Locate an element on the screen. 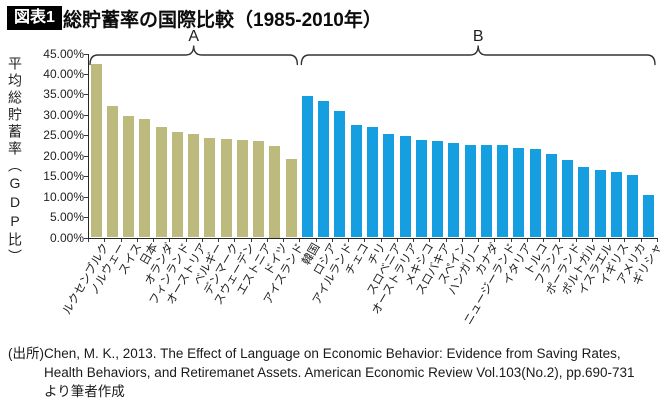  figure-number-badge: 図表1 is located at coordinates (34, 18).